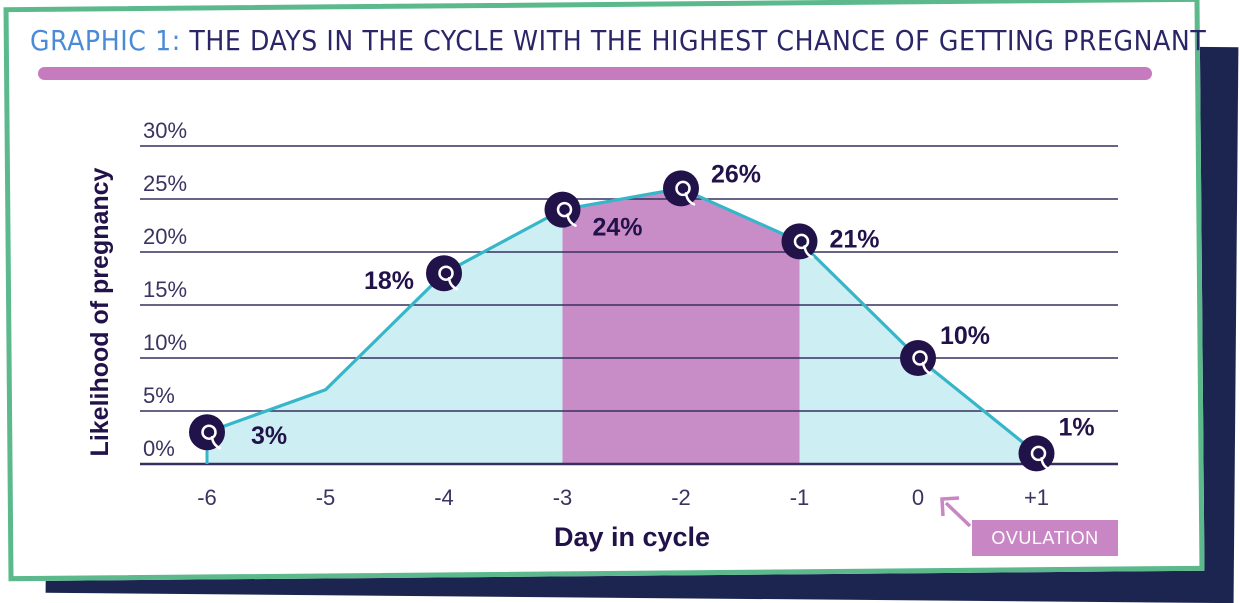 The height and width of the screenshot is (603, 1240). Describe the element at coordinates (965, 336) in the screenshot. I see `data-label: 10%` at that location.